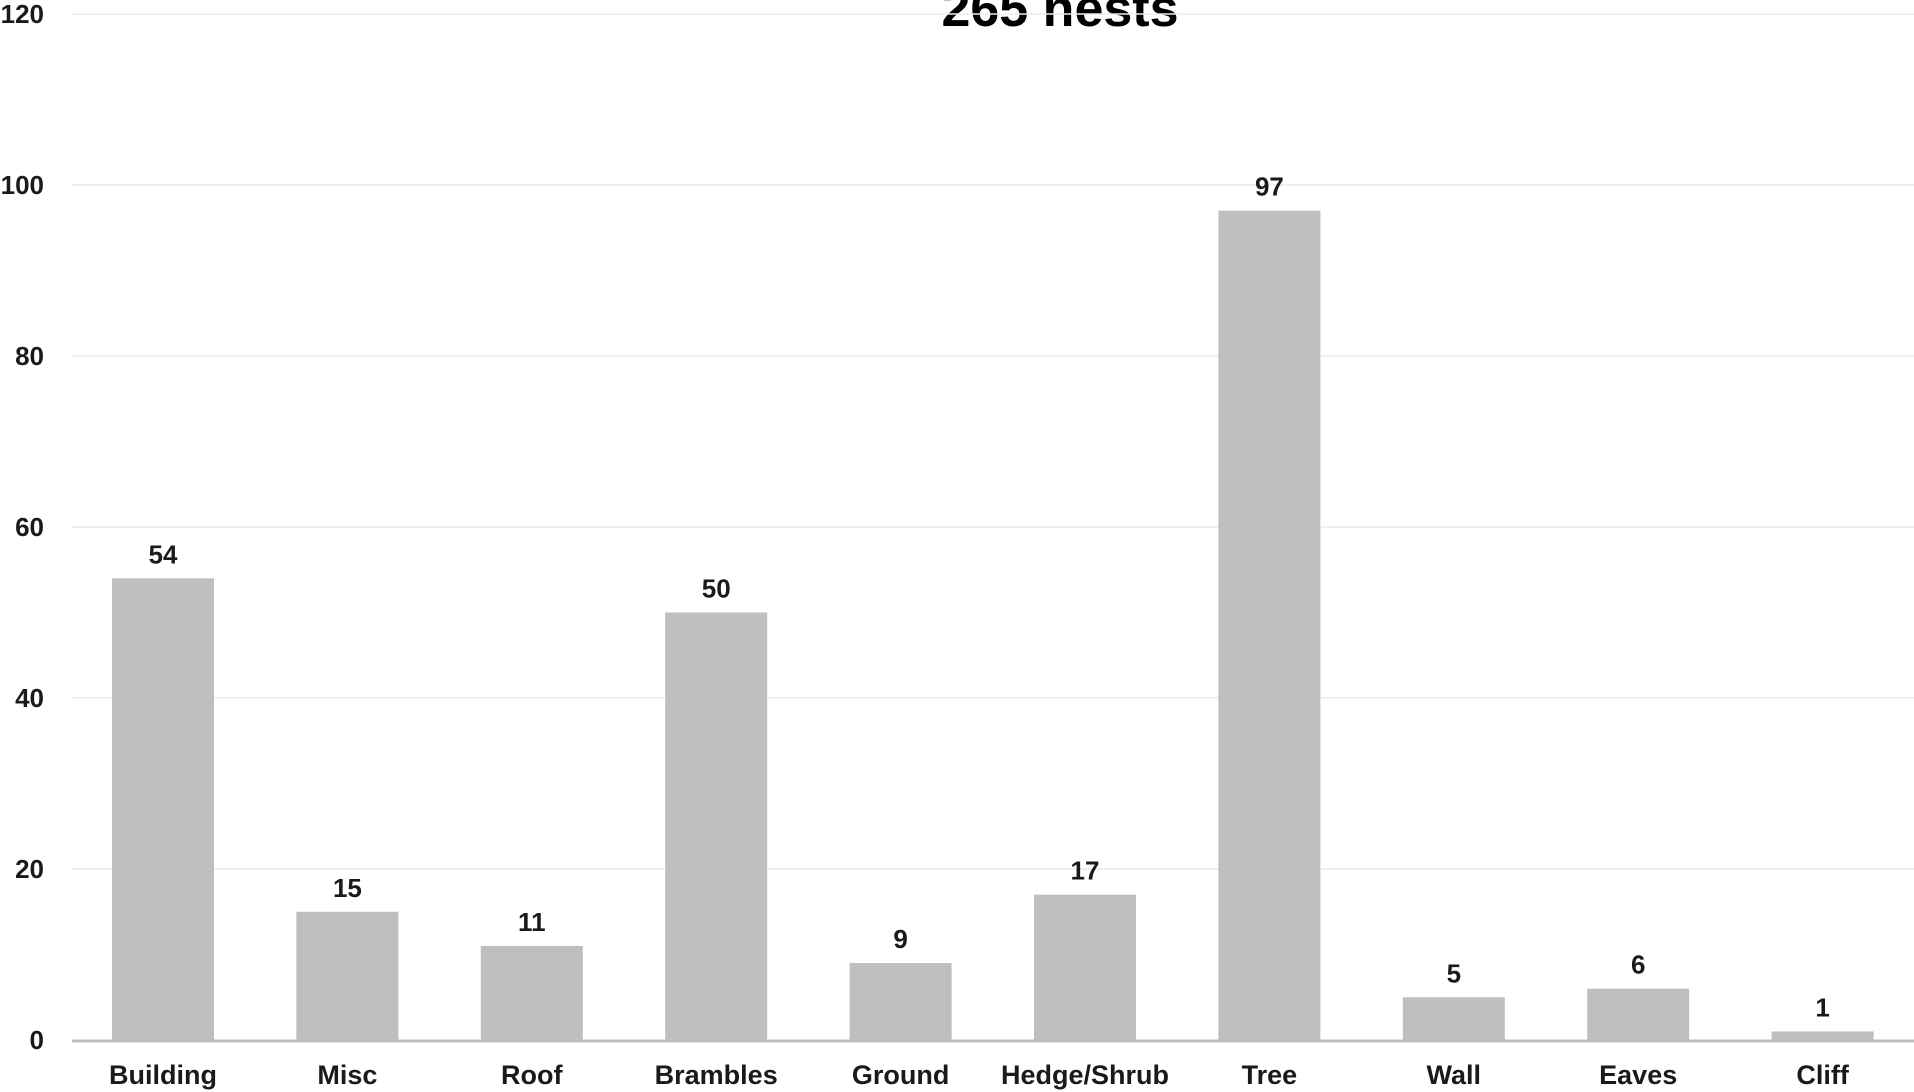 The width and height of the screenshot is (1914, 1092). What do you see at coordinates (1454, 973) in the screenshot?
I see `data-label: 5` at bounding box center [1454, 973].